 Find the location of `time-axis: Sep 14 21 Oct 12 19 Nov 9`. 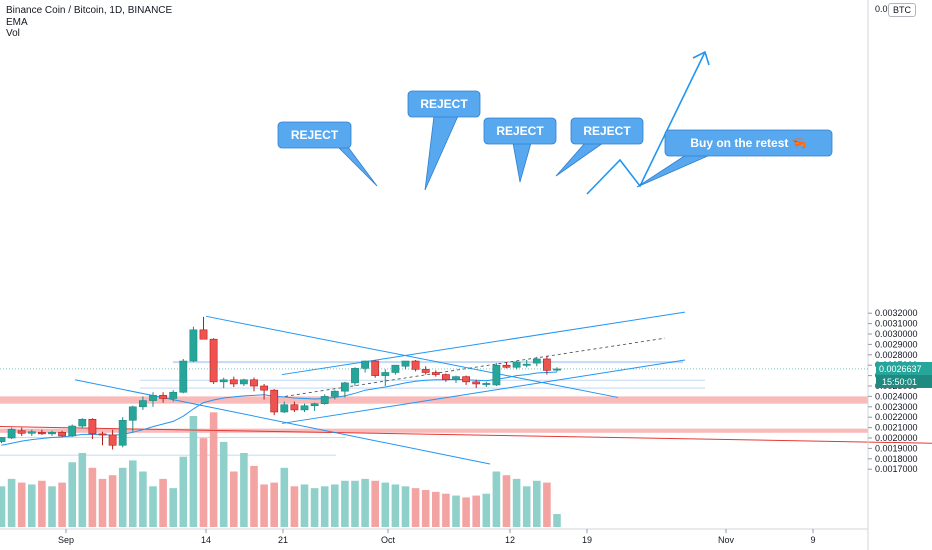

time-axis: Sep 14 21 Oct 12 19 Nov 9 is located at coordinates (434, 536).